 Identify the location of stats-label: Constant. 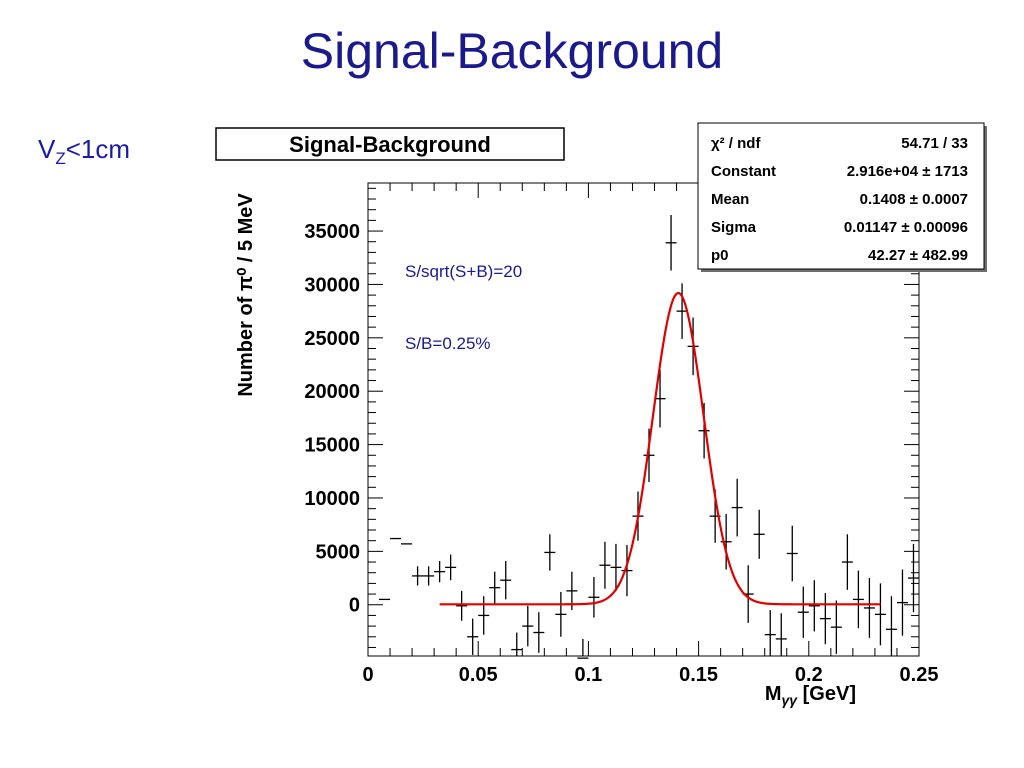
(743, 171).